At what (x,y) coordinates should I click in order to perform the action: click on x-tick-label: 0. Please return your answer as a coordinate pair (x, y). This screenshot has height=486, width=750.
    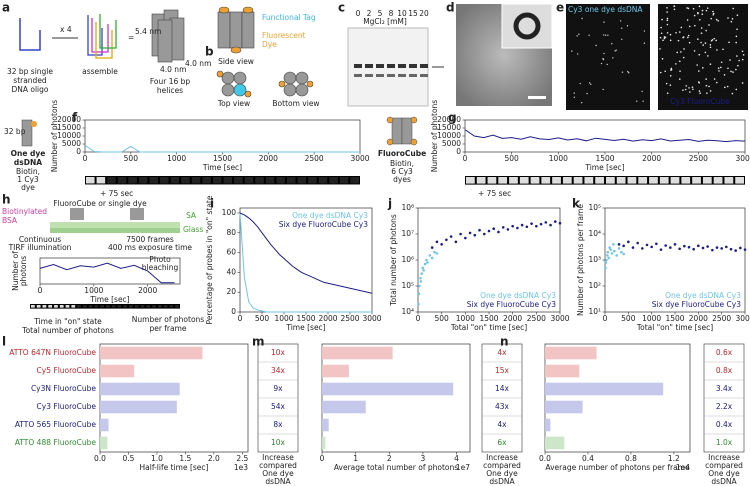
    Looking at the image, I should click on (322, 458).